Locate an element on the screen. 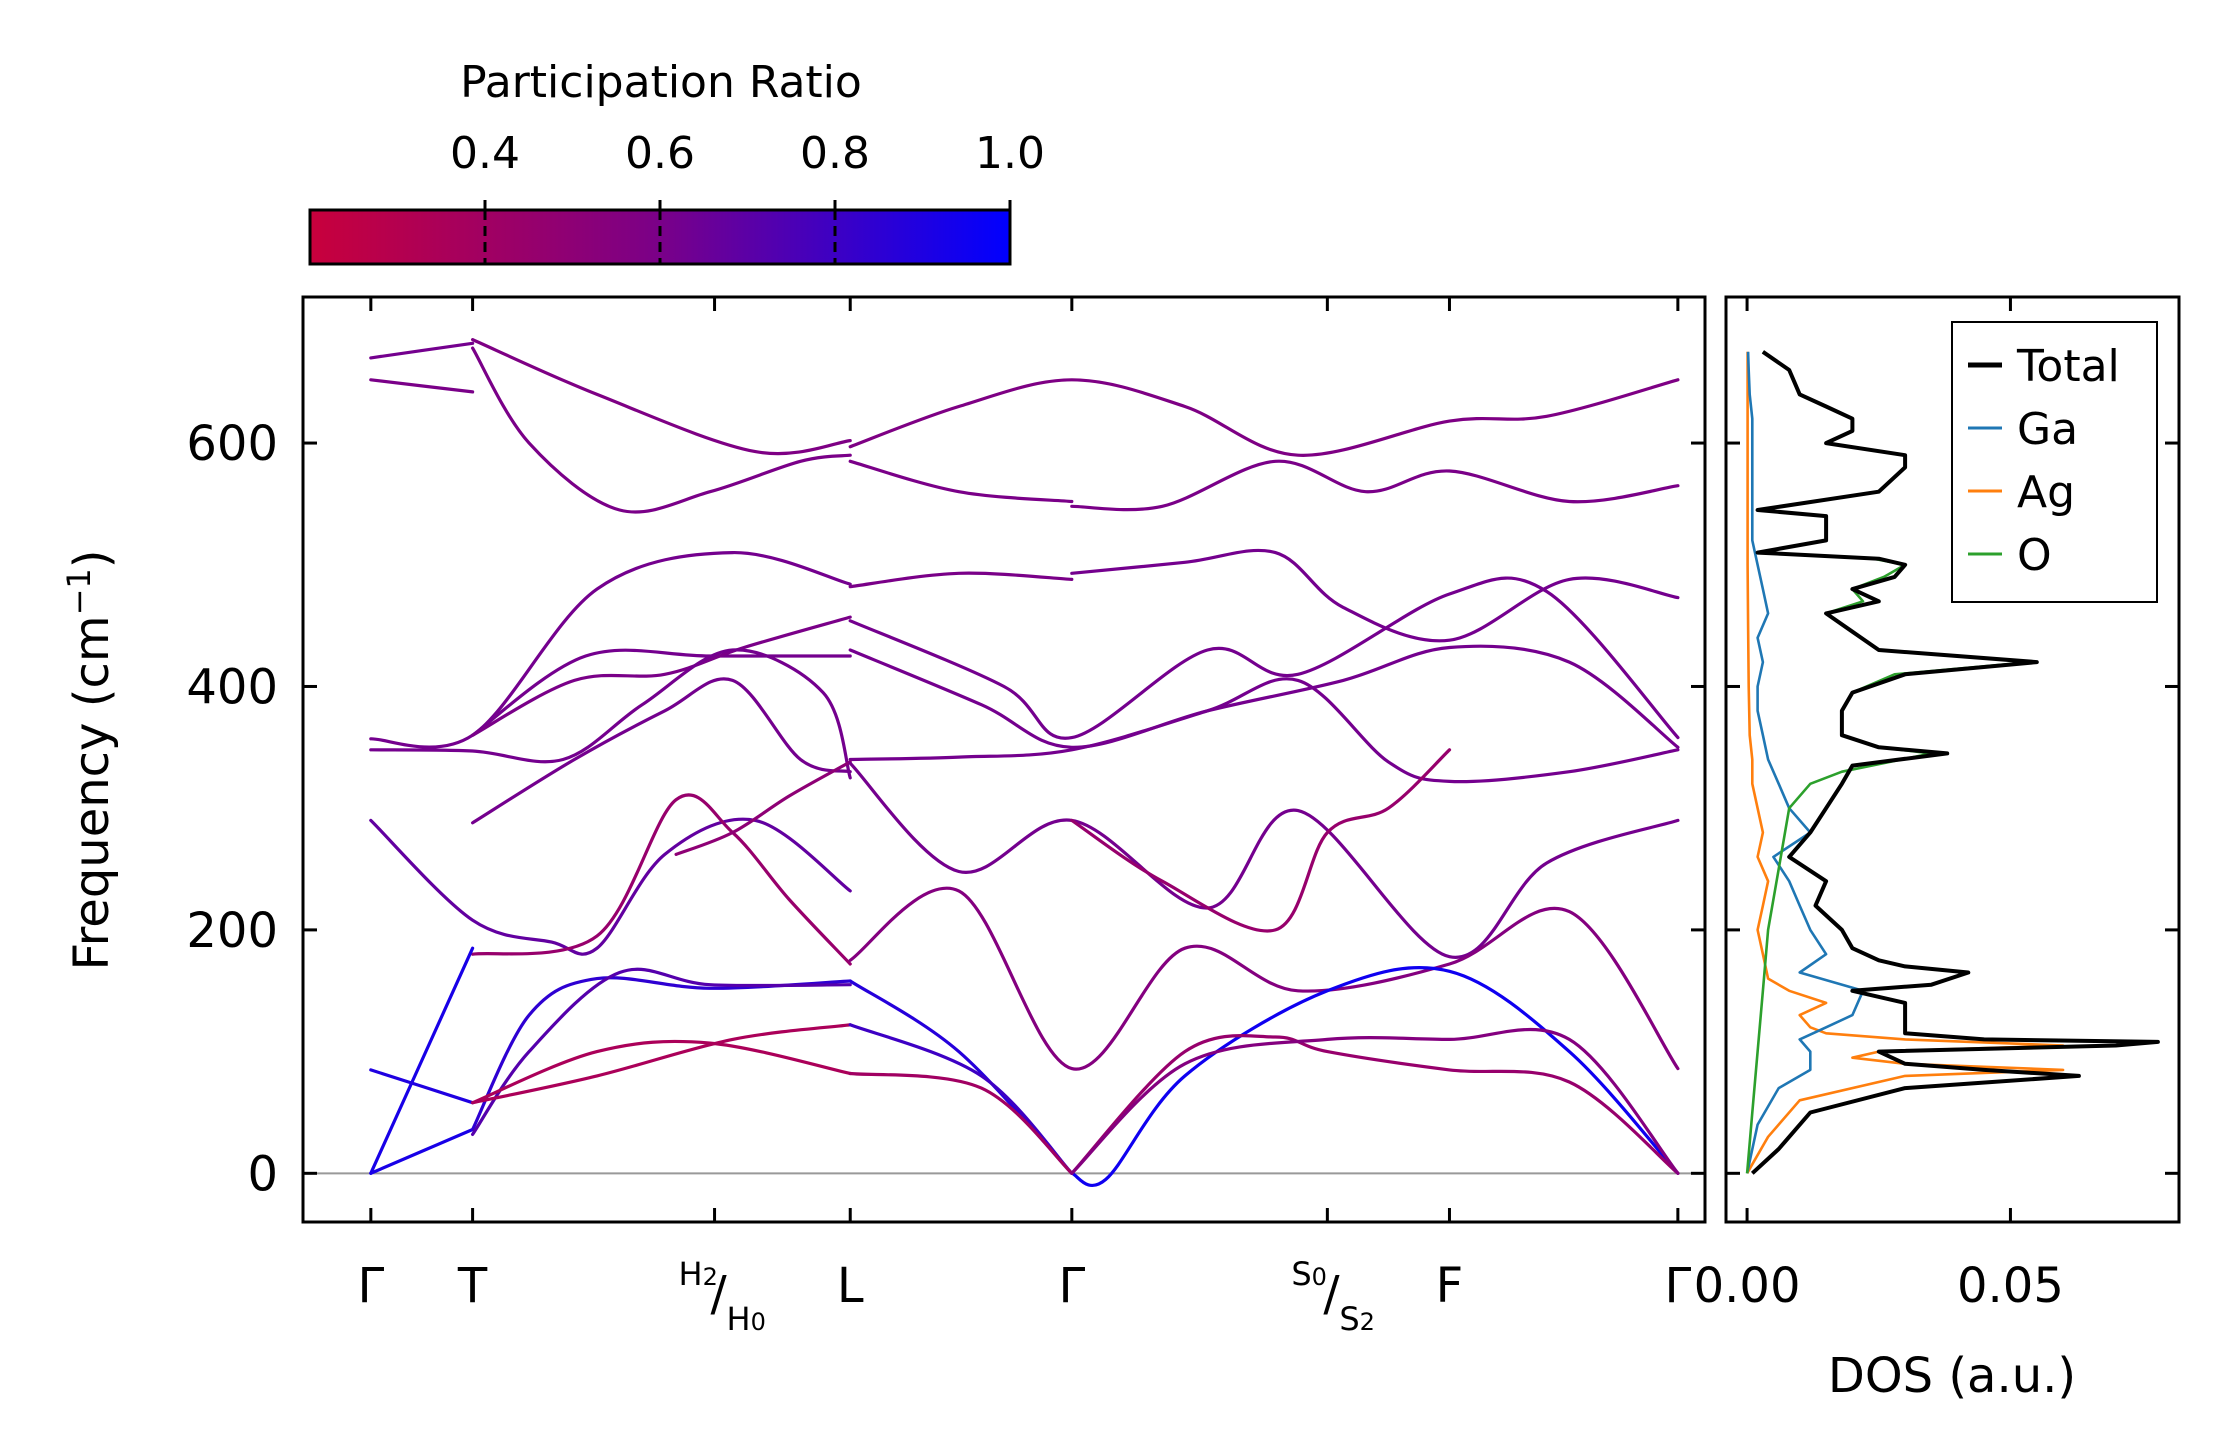  dos-curve-ga is located at coordinates (1805, 762).